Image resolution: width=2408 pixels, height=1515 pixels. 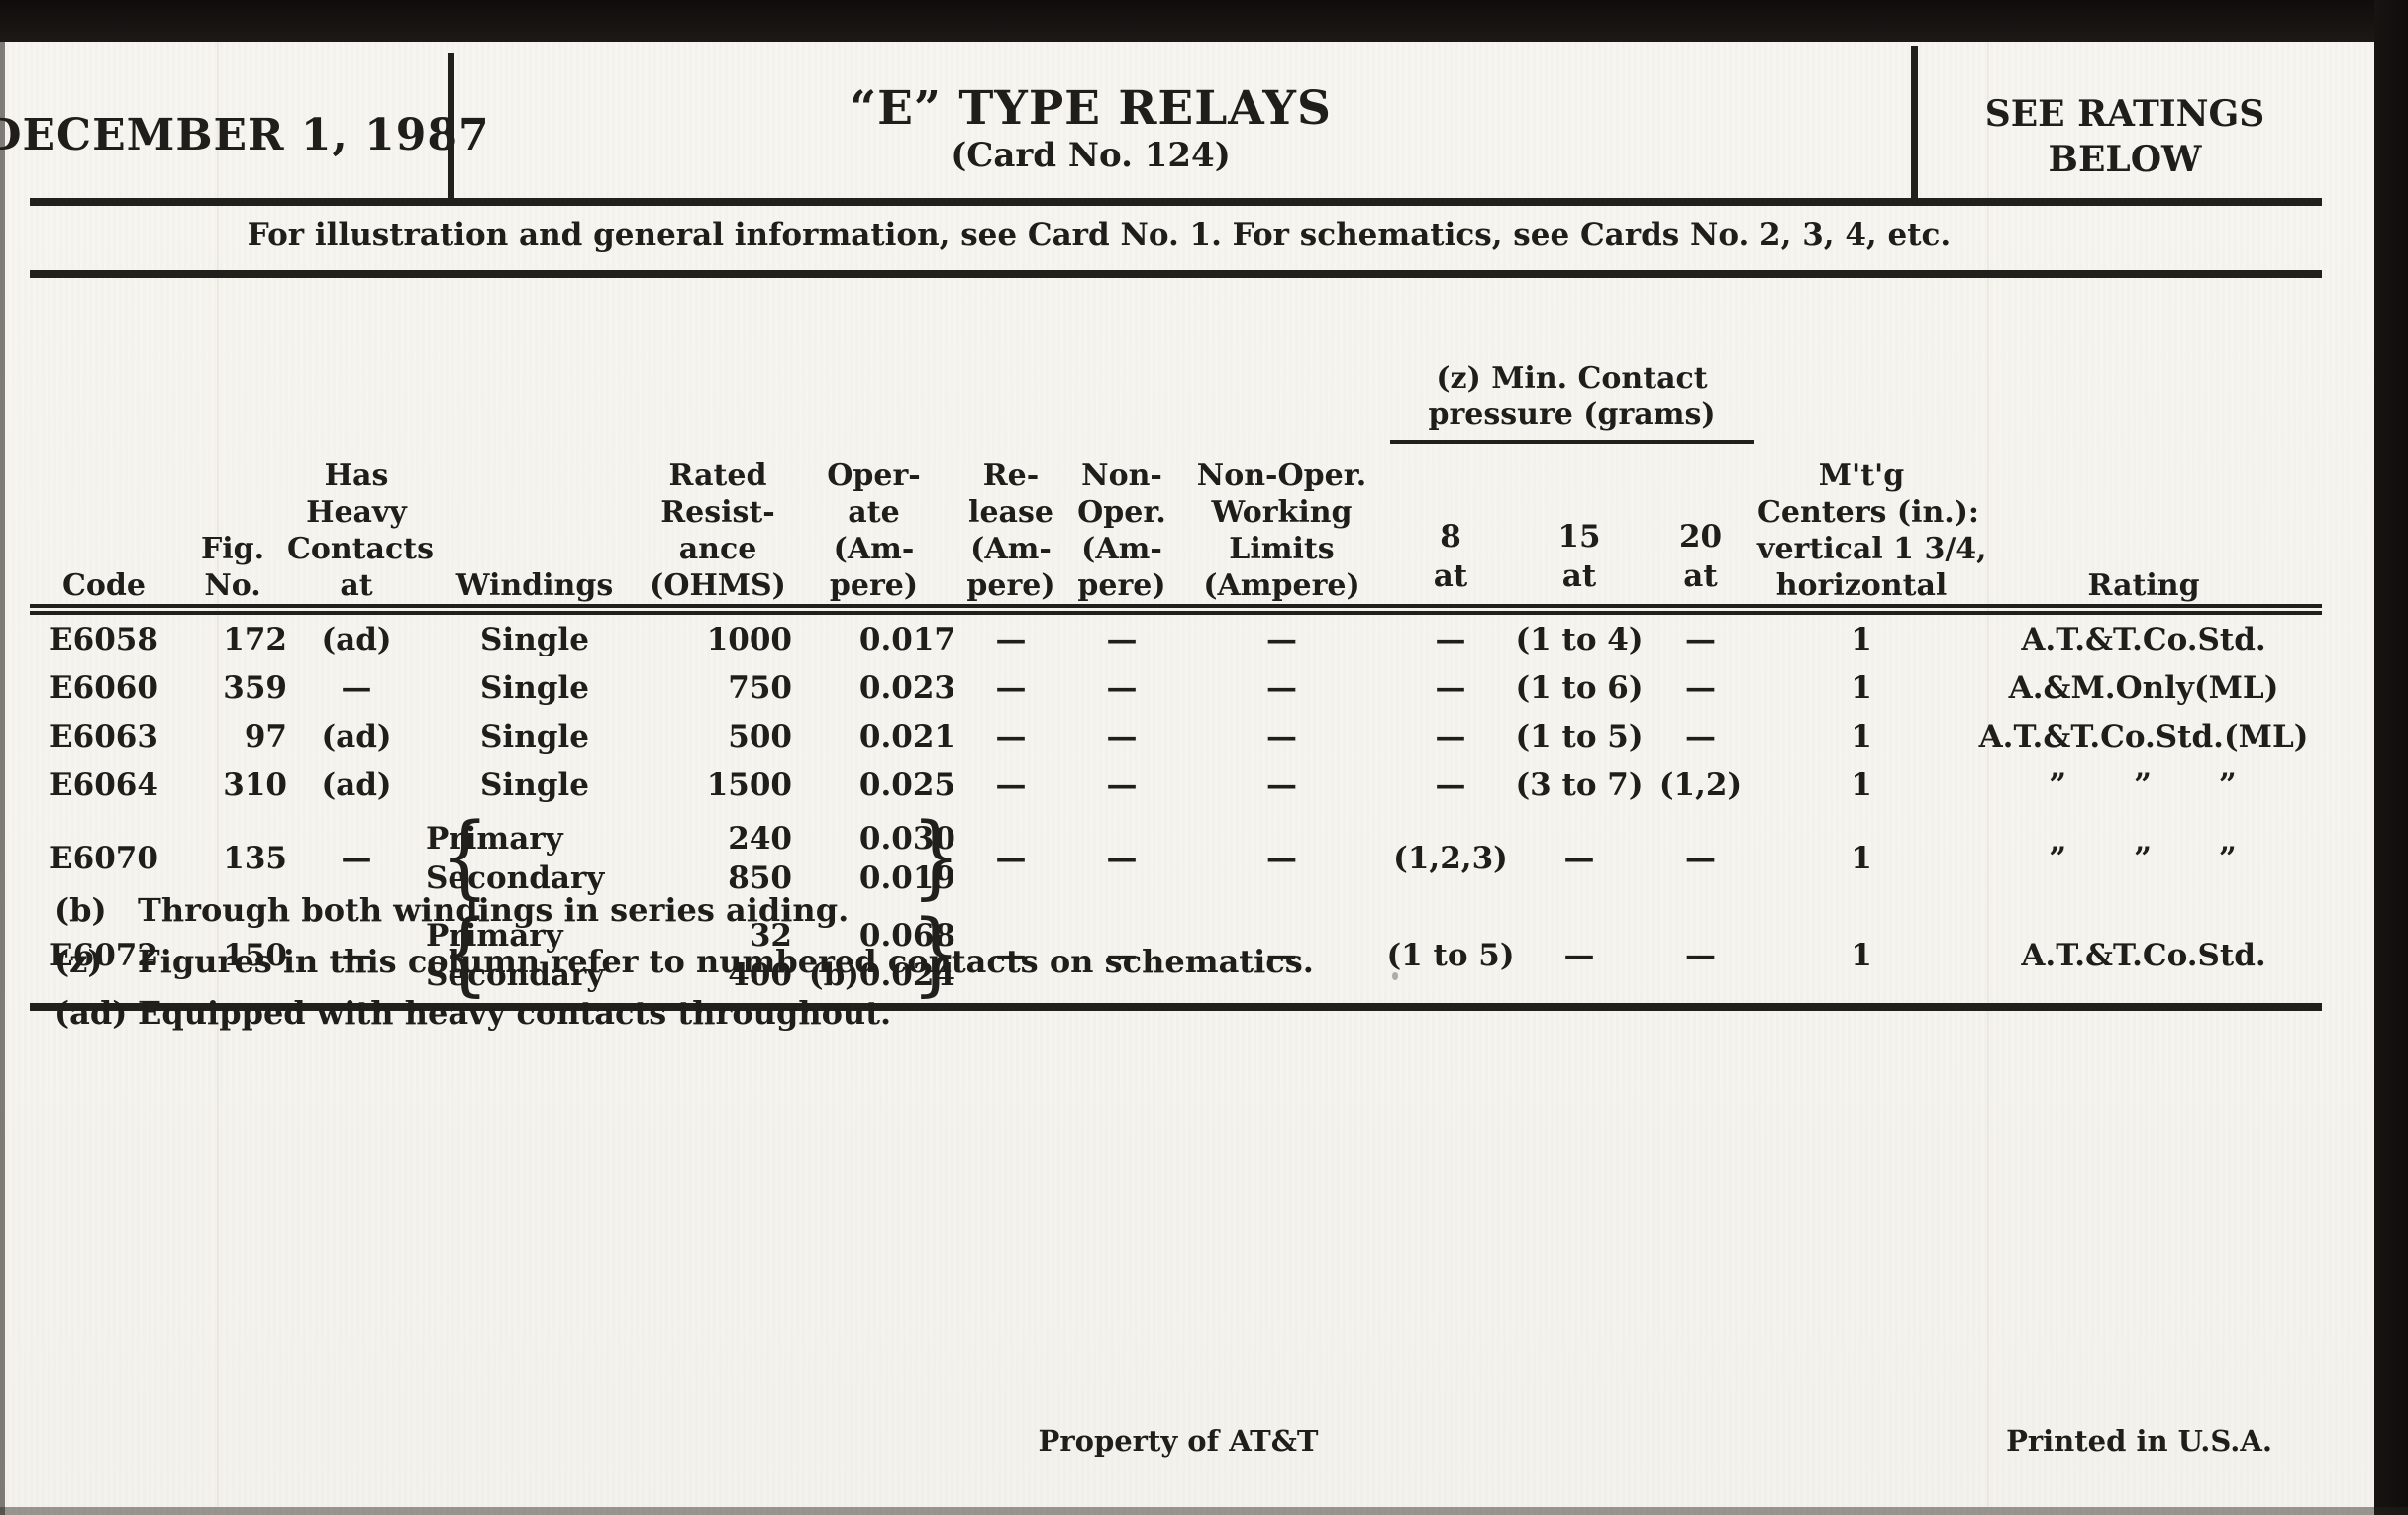 I want to click on cell-pressure-at-15: (1 to 4), so click(x=1579, y=639).